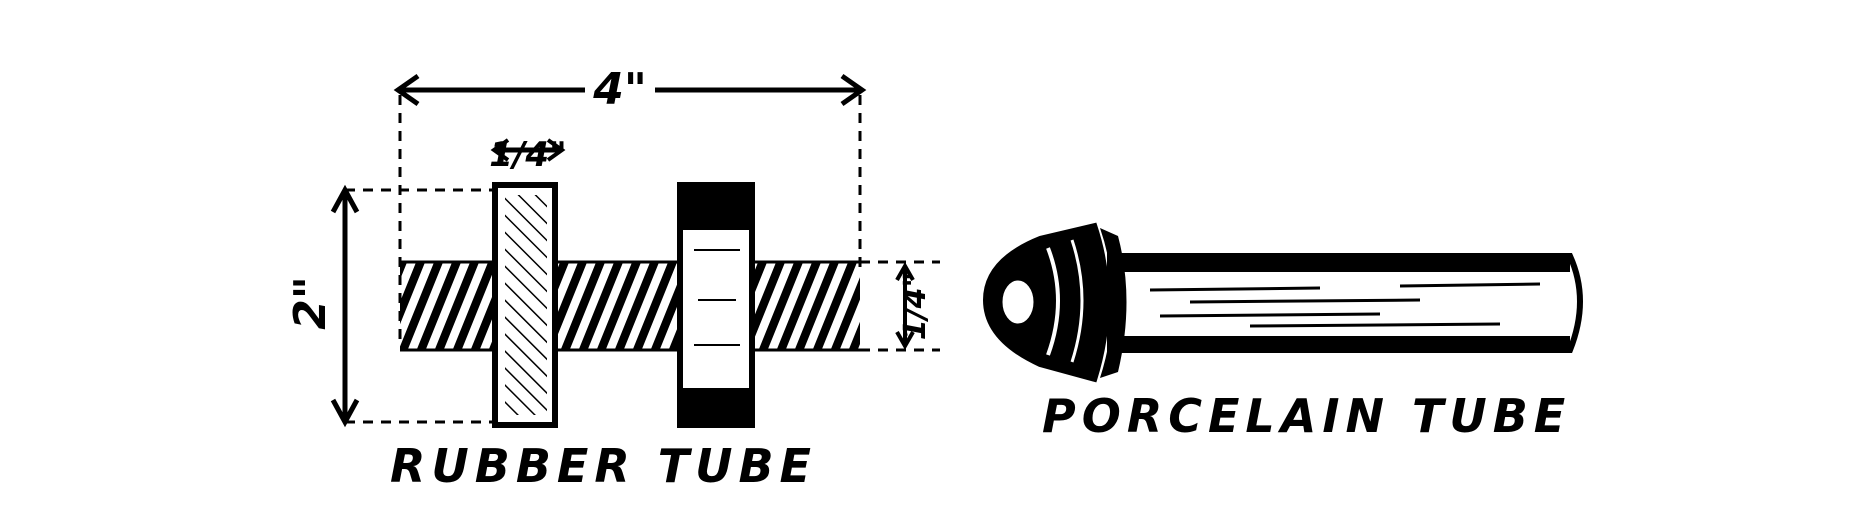  What do you see at coordinates (630, 306) in the screenshot?
I see `threaded-rod` at bounding box center [630, 306].